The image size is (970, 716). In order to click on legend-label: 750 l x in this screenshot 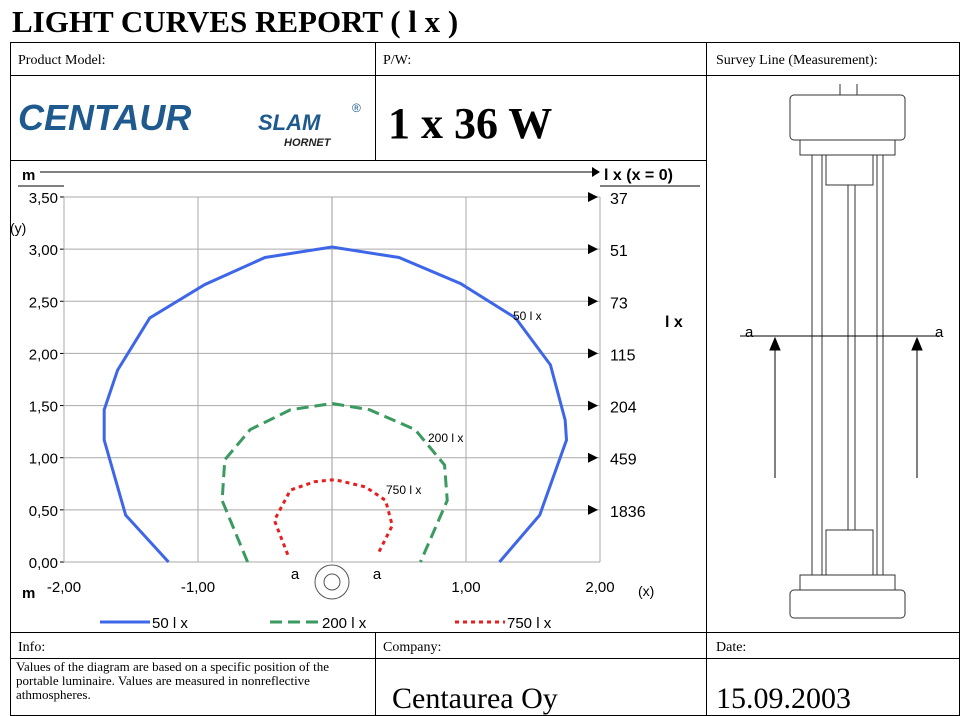, I will do `click(529, 623)`.